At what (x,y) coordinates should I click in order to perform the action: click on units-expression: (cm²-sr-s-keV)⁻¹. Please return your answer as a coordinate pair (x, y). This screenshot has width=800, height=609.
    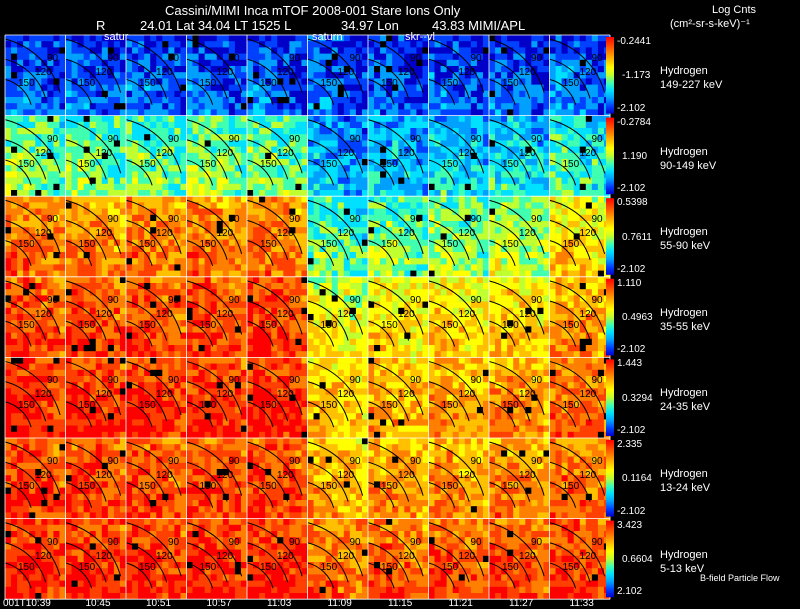
    Looking at the image, I should click on (710, 24).